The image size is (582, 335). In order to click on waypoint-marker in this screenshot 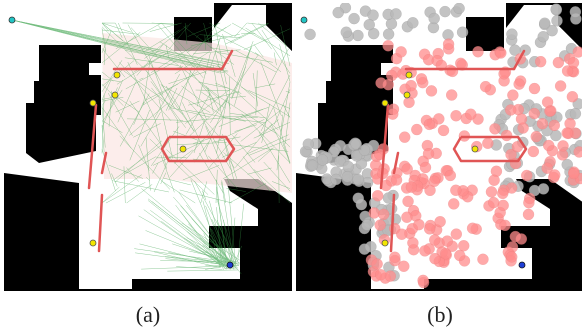, I will do `click(115, 95)`.